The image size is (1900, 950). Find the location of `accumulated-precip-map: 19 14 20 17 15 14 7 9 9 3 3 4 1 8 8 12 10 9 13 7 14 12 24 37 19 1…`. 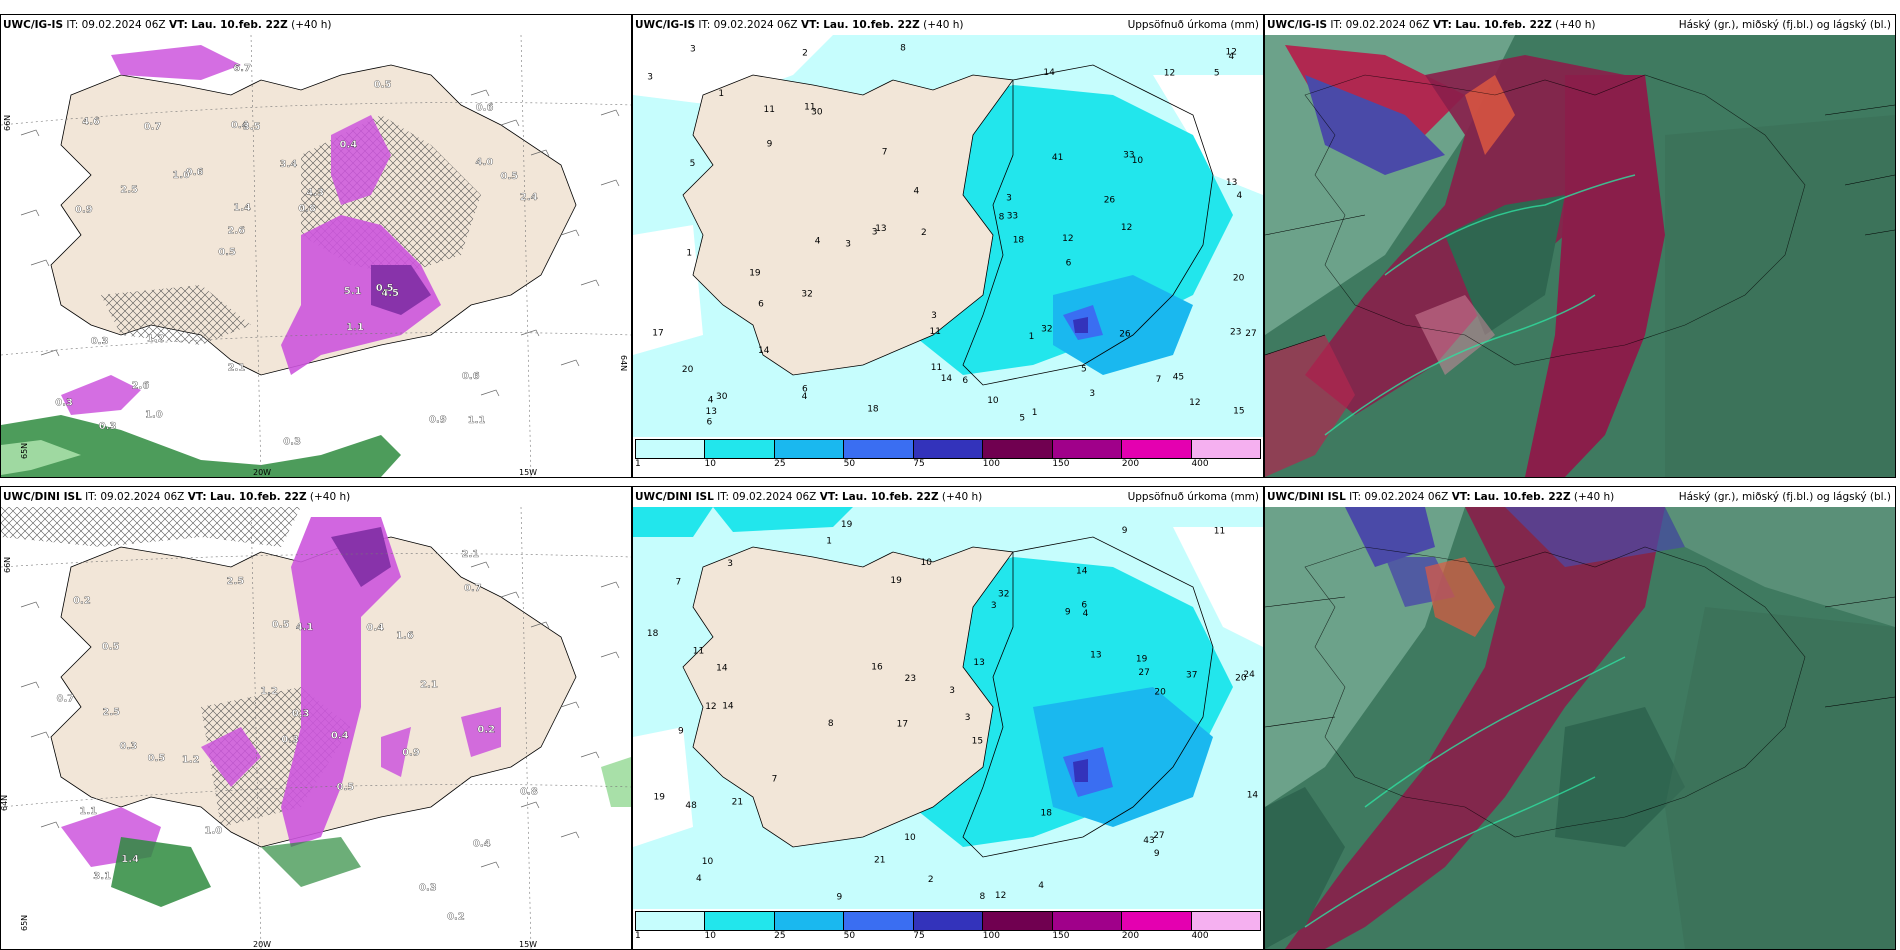

accumulated-precip-map: 19 14 20 17 15 14 7 9 9 3 3 4 1 8 8 12 10 9 13 7 14 12 24 37 19 1… is located at coordinates (948, 708).